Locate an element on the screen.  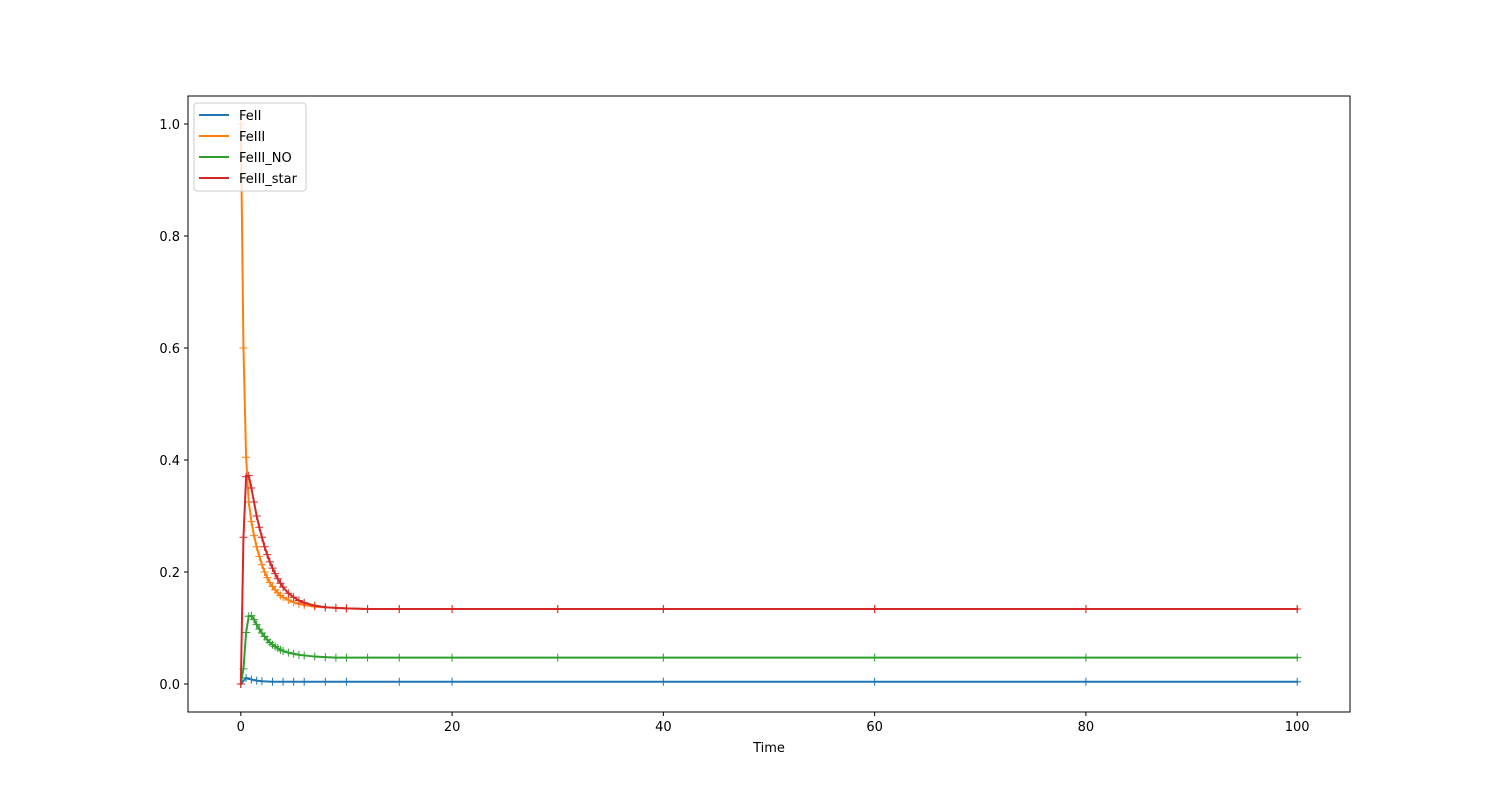
legend: FeII FeIII FeIII_NO FeIII_star is located at coordinates (250, 147).